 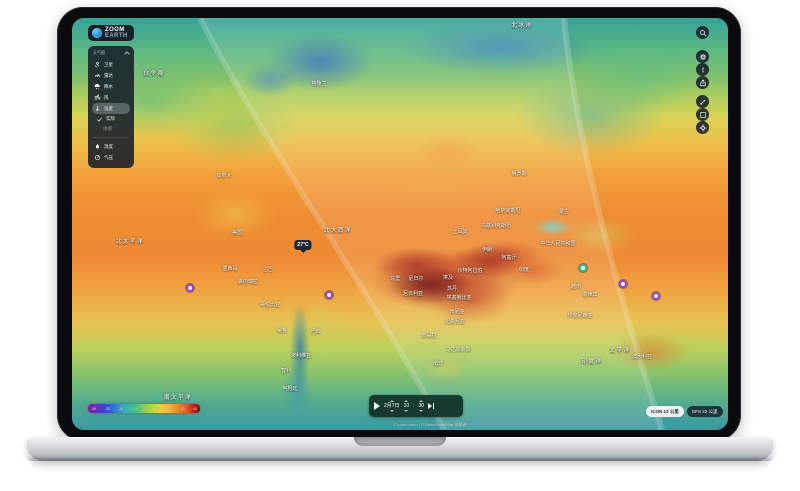 What do you see at coordinates (421, 406) in the screenshot?
I see `minute-stepper: 30` at bounding box center [421, 406].